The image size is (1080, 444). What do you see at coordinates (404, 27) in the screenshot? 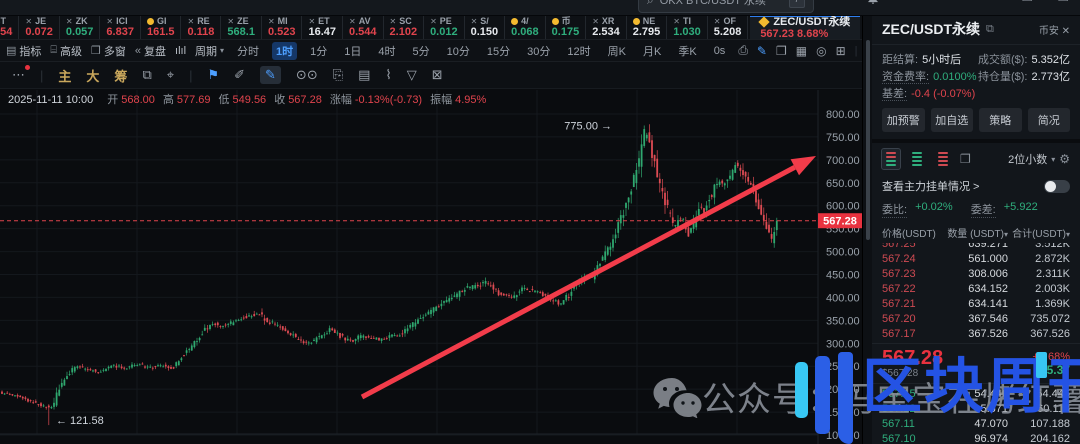
I see `ticker-item-SC: ✕ SC 2.102` at bounding box center [404, 27].